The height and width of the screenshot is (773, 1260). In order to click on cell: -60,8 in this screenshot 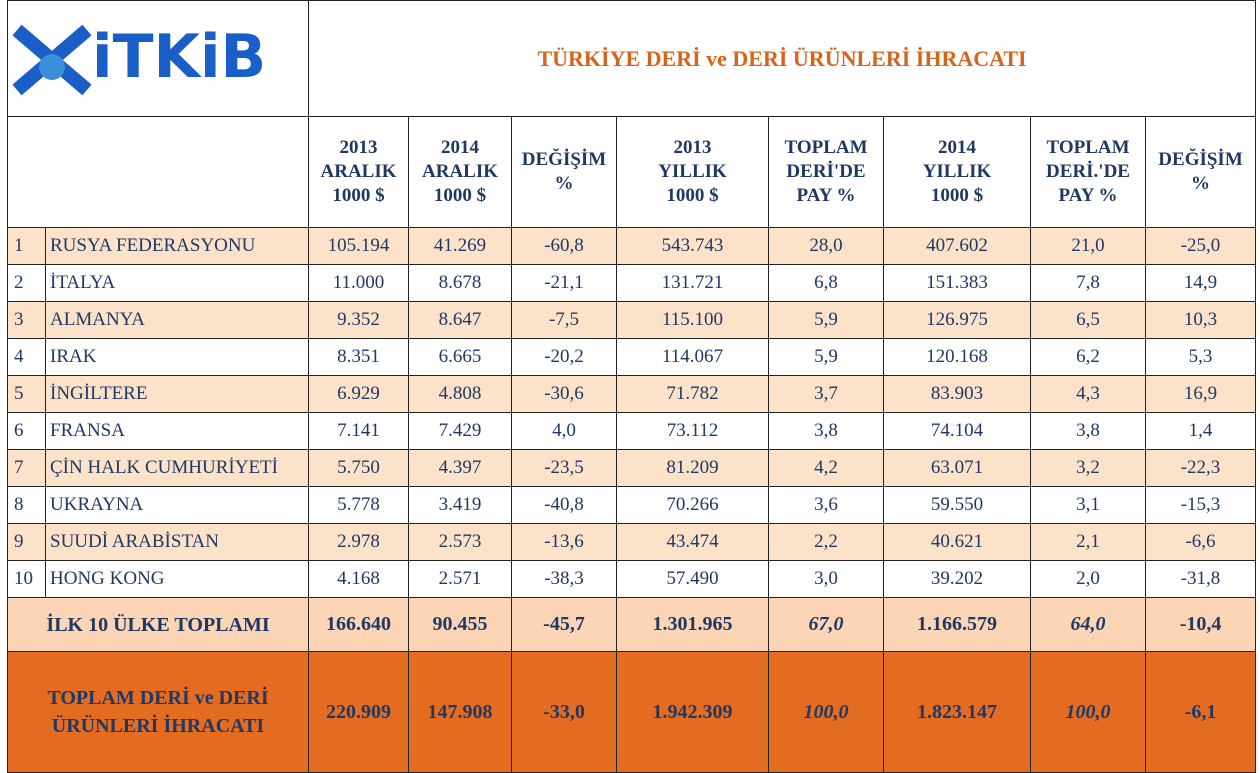, I will do `click(564, 246)`.